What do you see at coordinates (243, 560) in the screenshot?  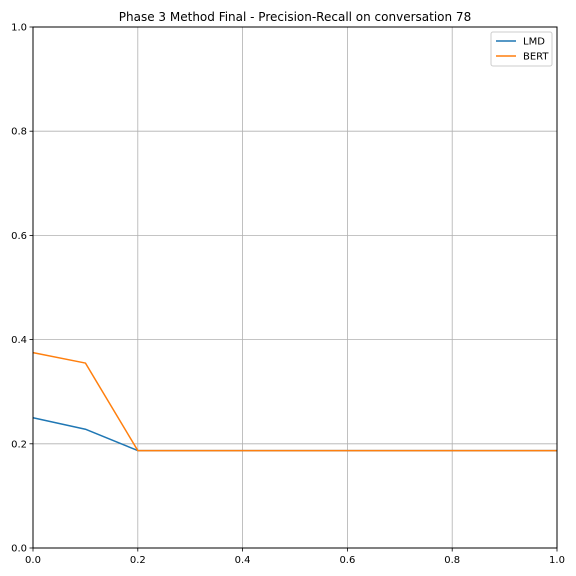 I see `x-tick-label: 0.4` at bounding box center [243, 560].